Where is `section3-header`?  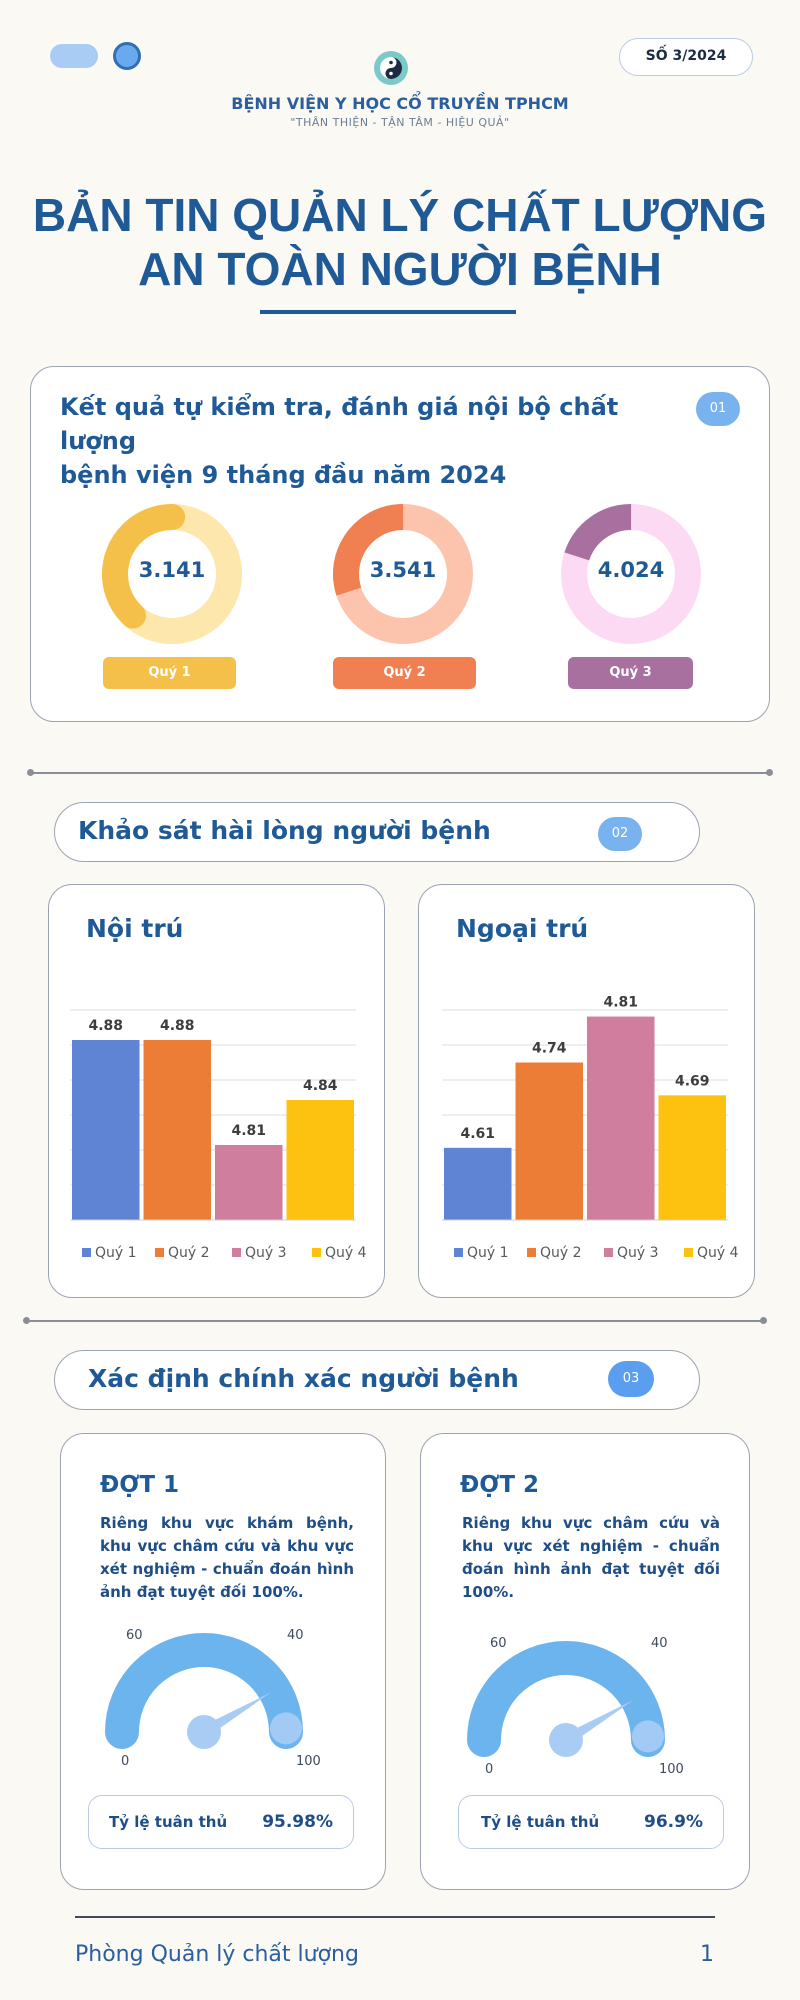
section3-header is located at coordinates (377, 1380).